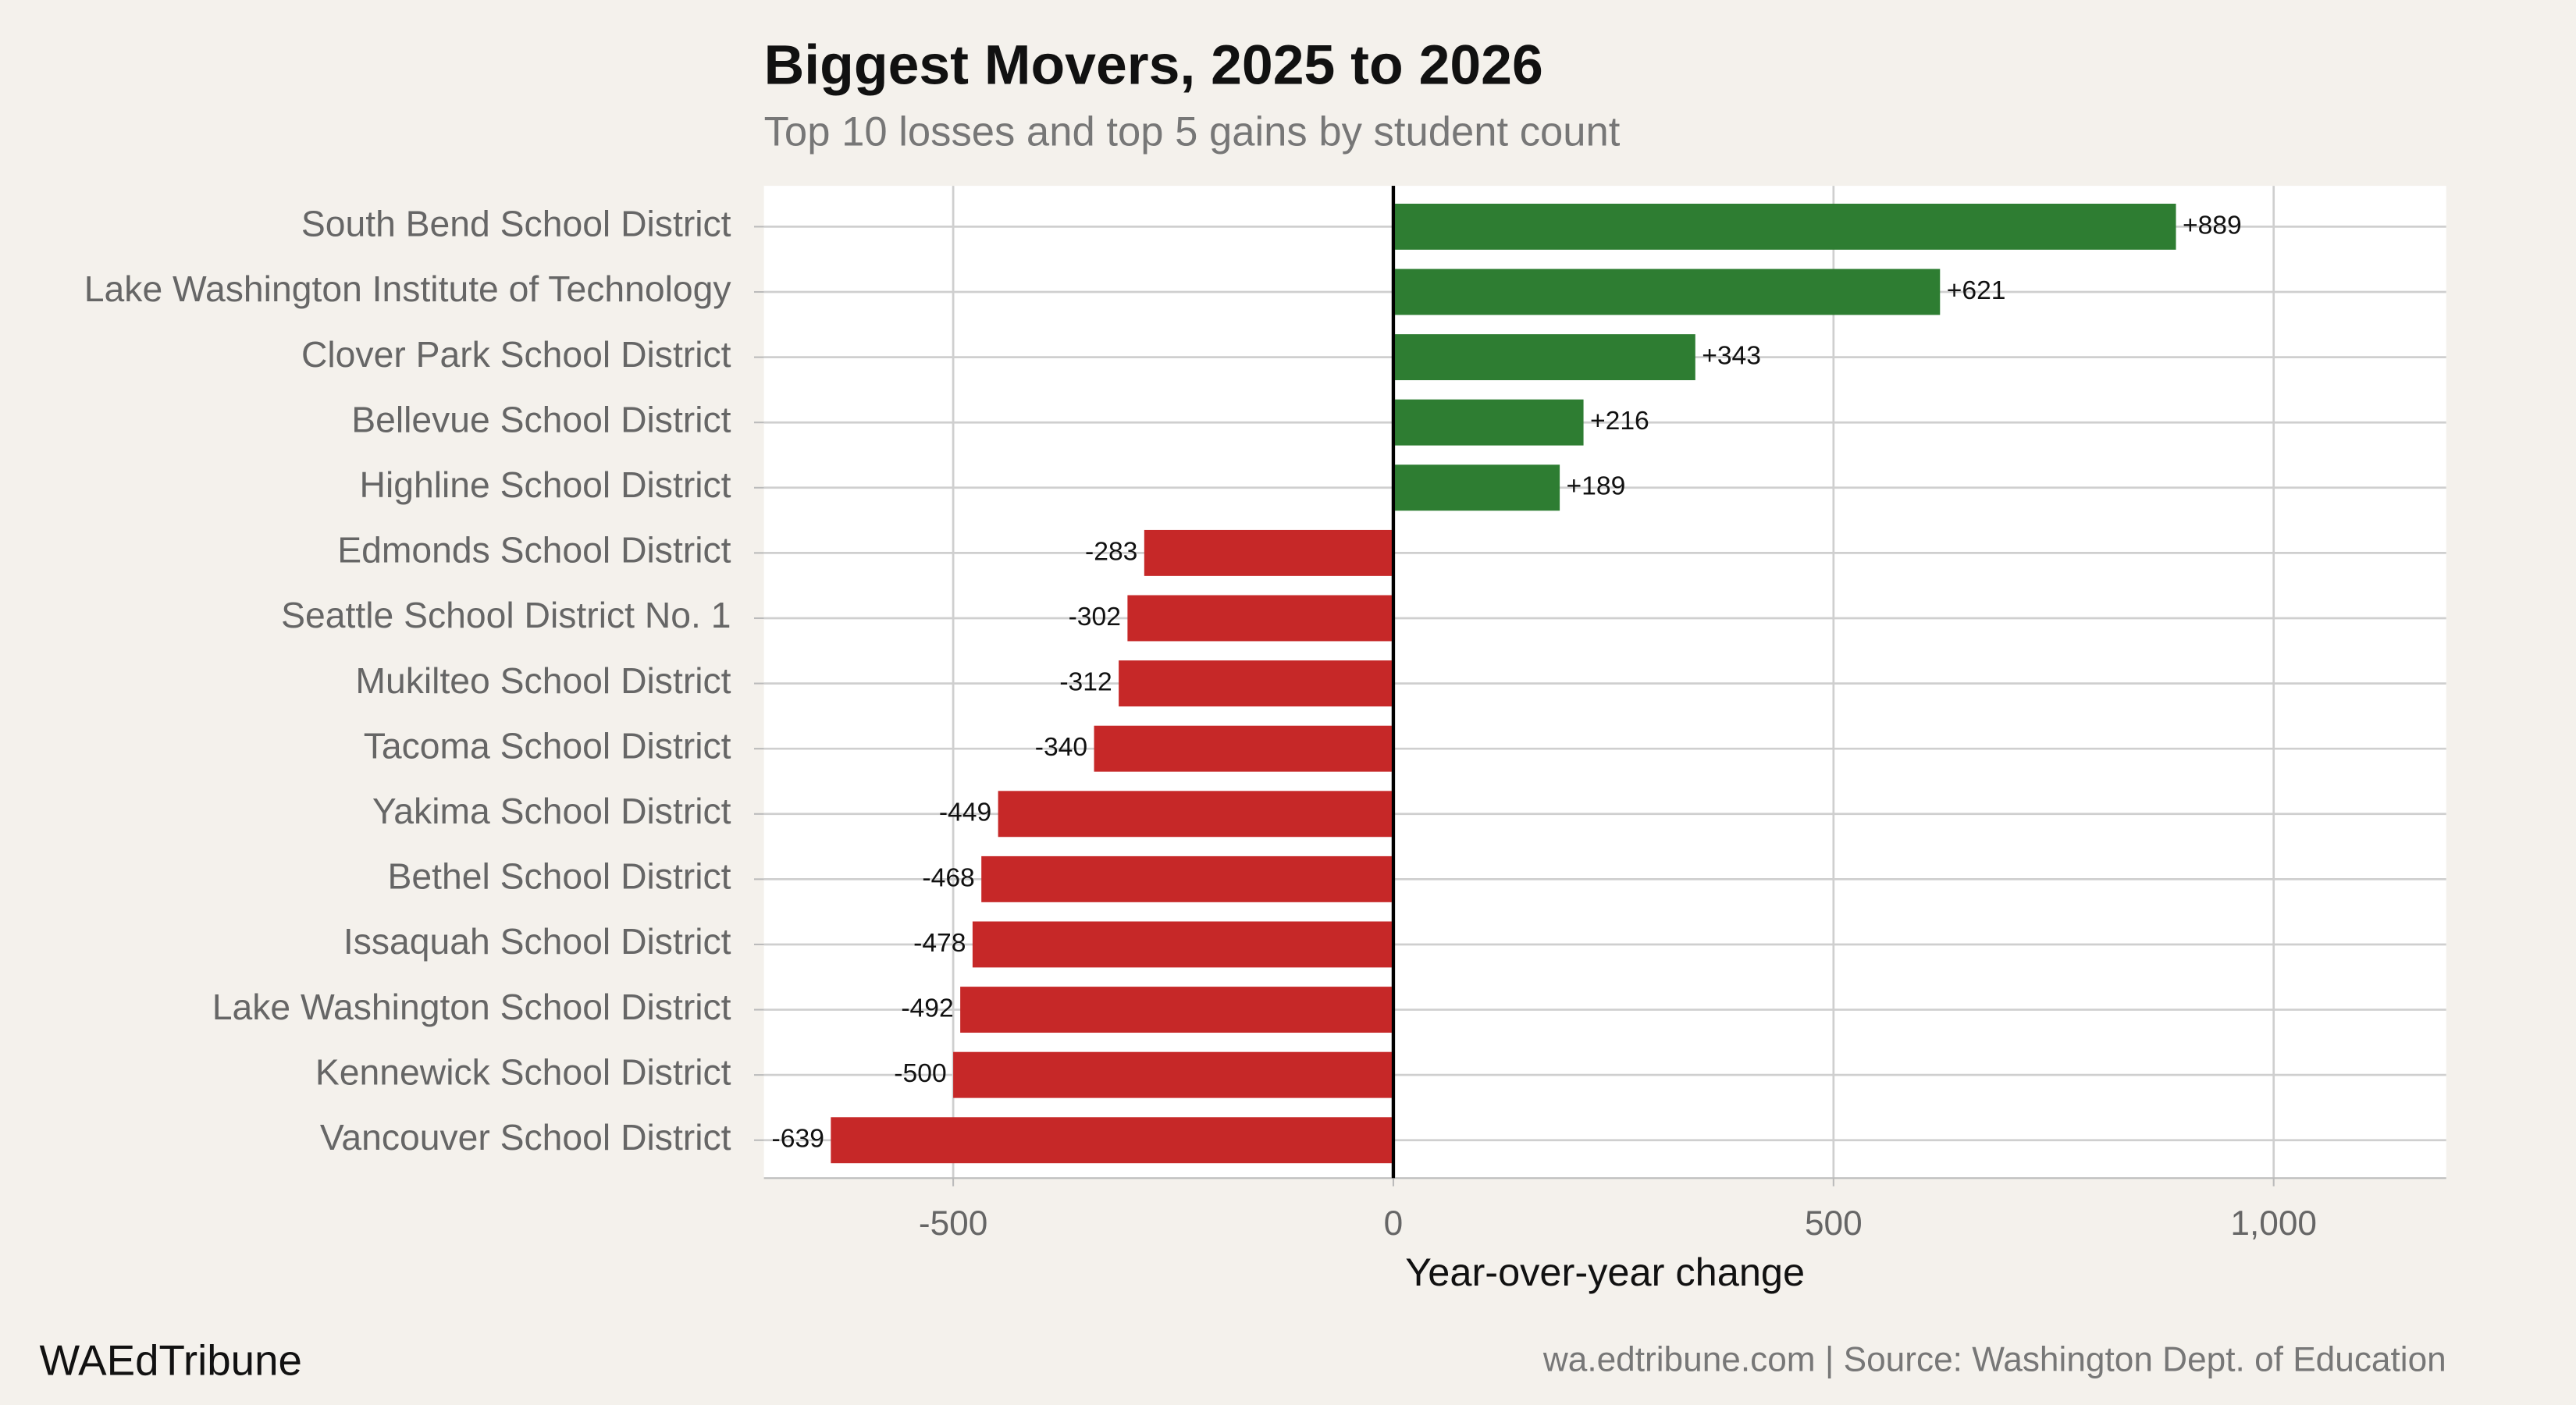  What do you see at coordinates (1095, 617) in the screenshot?
I see `value-label: -302` at bounding box center [1095, 617].